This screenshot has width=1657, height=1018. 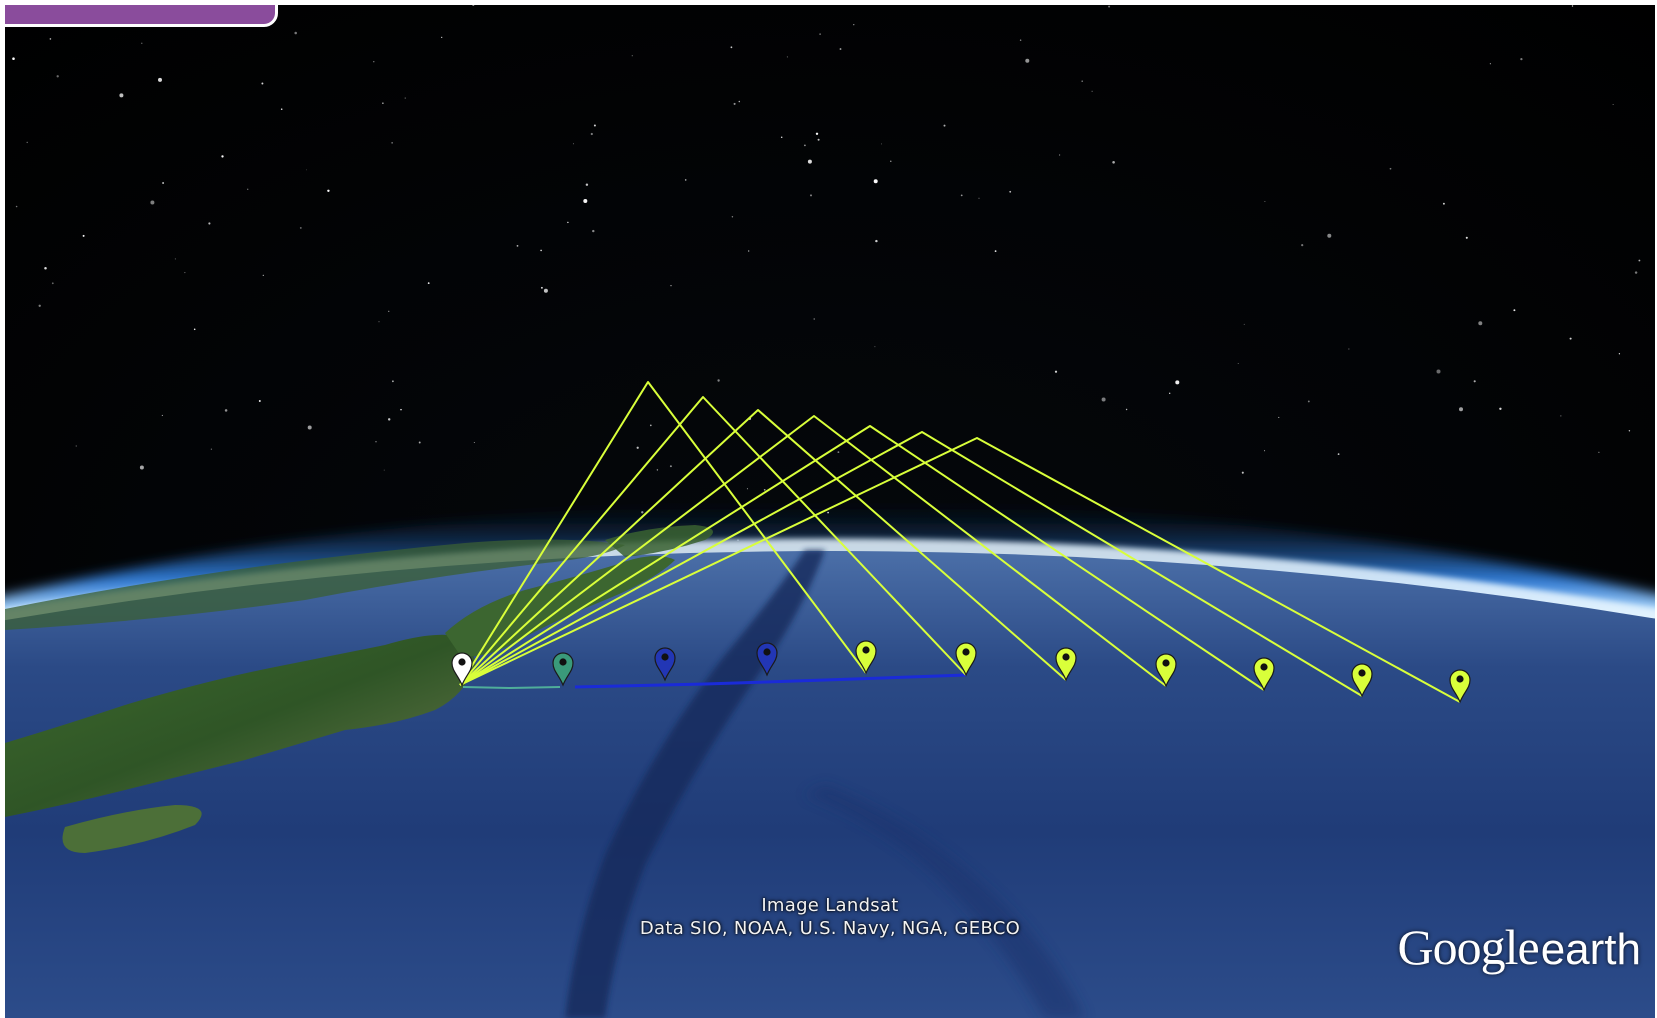 I want to click on placemark-layer, so click(x=961, y=672).